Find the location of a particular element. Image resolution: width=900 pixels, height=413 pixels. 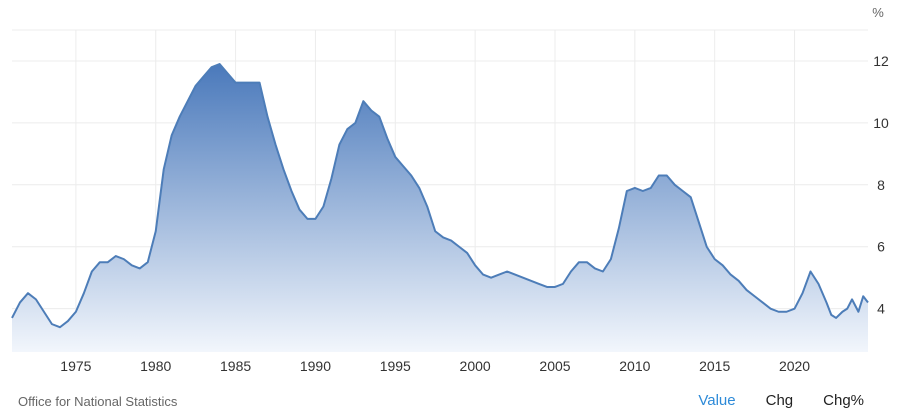

y-tick-label: 8 is located at coordinates (881, 185).